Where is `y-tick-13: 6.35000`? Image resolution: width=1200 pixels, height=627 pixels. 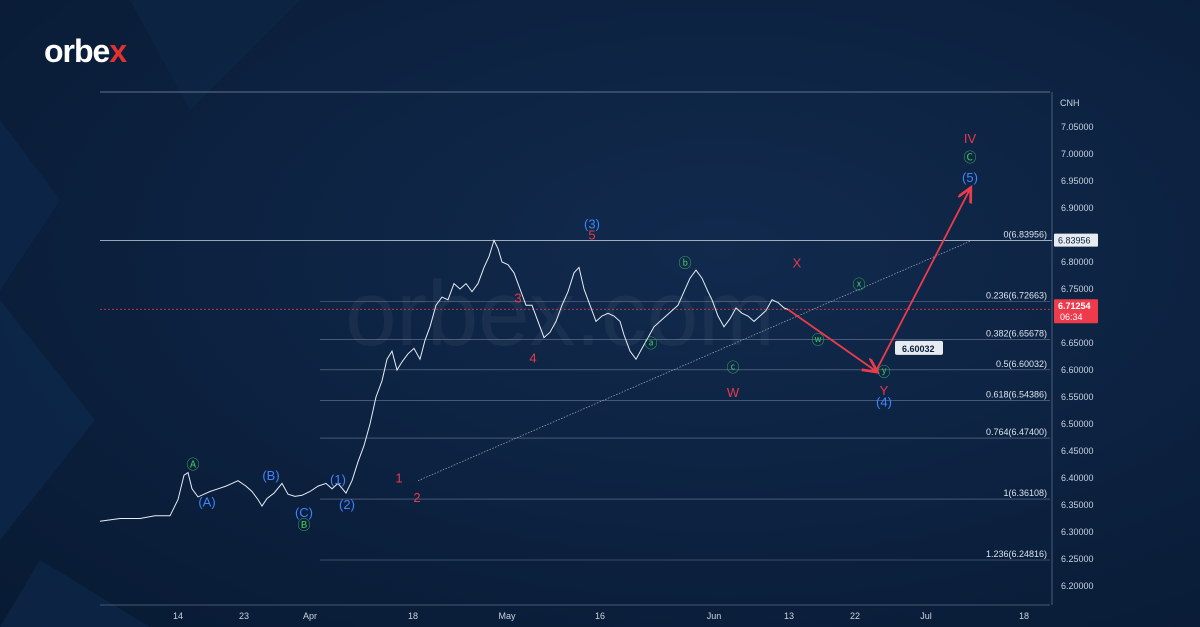
y-tick-13: 6.35000 is located at coordinates (1077, 505).